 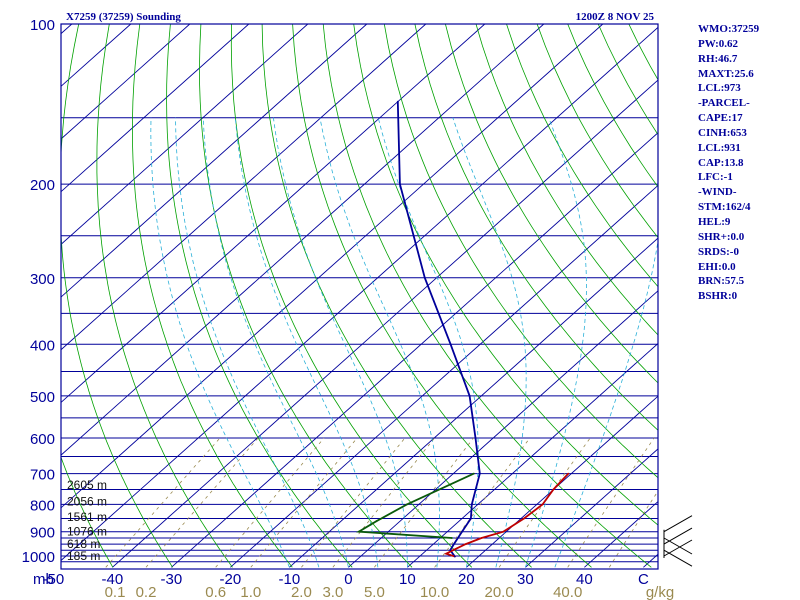 What do you see at coordinates (250, 592) in the screenshot?
I see `mixing-ratio-label: 1.0` at bounding box center [250, 592].